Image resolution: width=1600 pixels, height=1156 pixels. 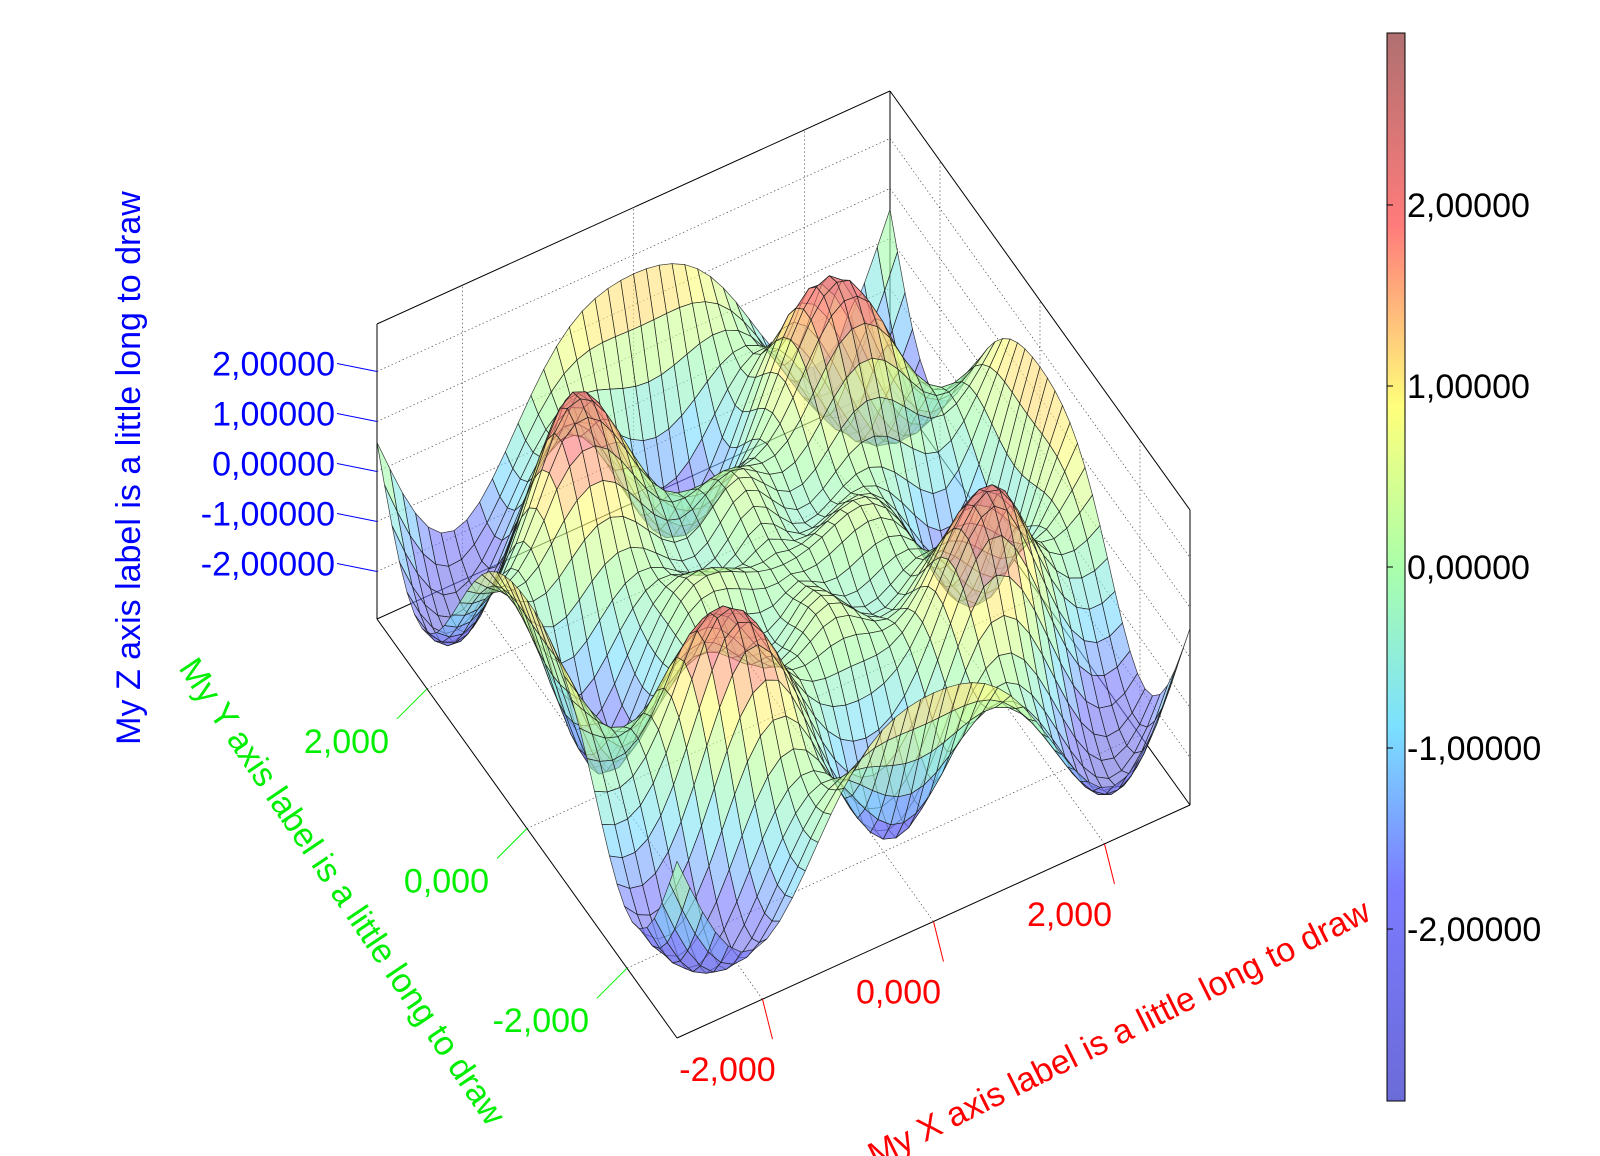 What do you see at coordinates (727, 1070) in the screenshot?
I see `x-tick-label: -2,000` at bounding box center [727, 1070].